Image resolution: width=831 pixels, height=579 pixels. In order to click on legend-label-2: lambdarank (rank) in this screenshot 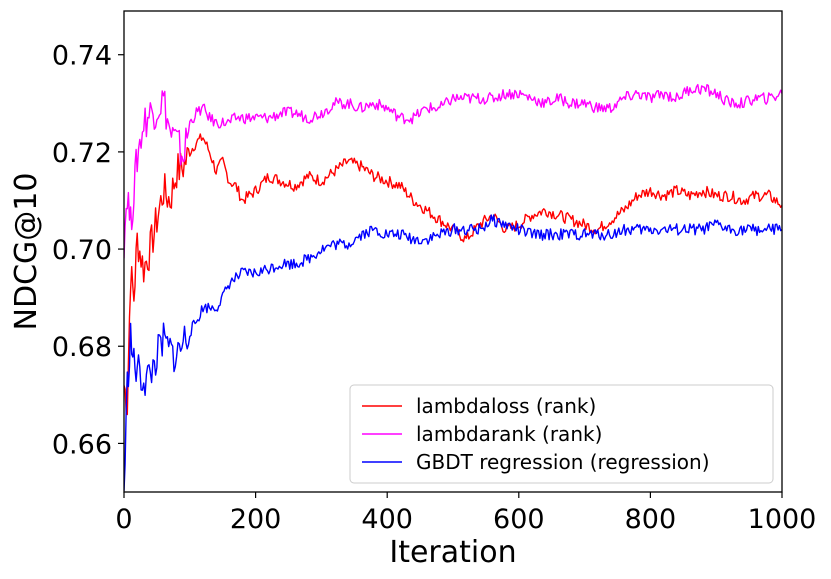, I will do `click(509, 434)`.